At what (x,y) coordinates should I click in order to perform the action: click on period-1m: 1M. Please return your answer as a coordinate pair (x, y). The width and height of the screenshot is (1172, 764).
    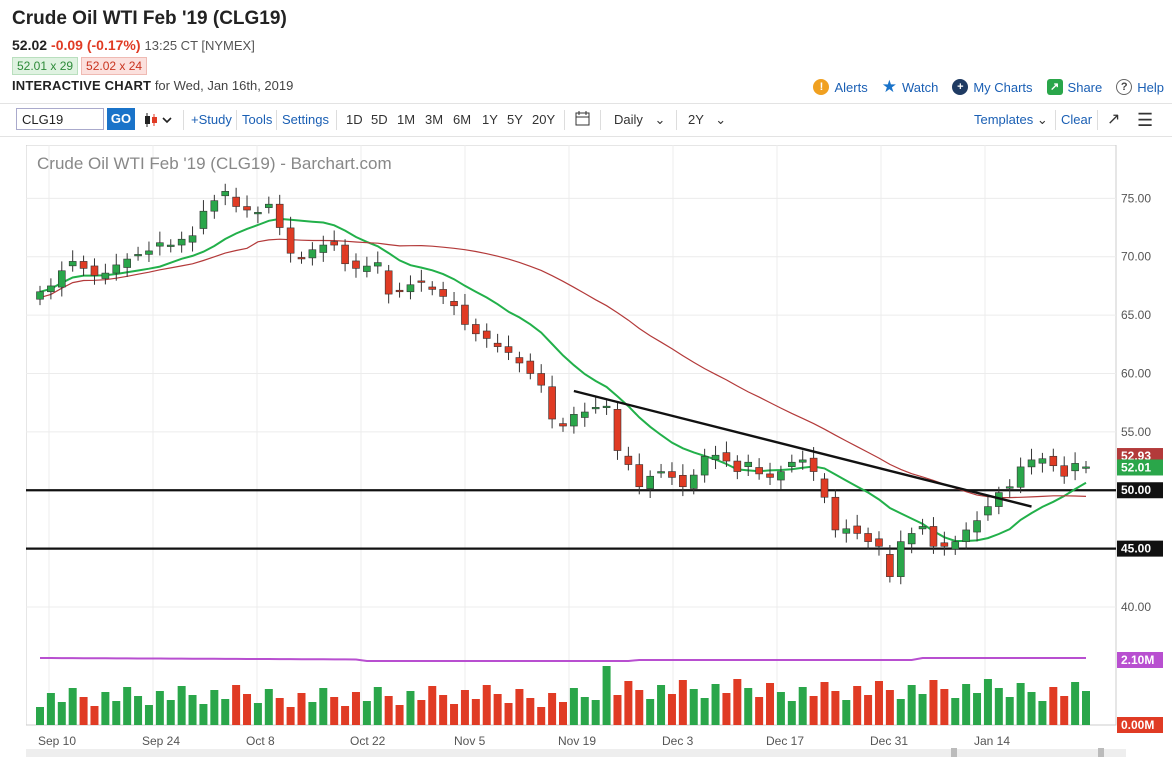
    Looking at the image, I should click on (406, 119).